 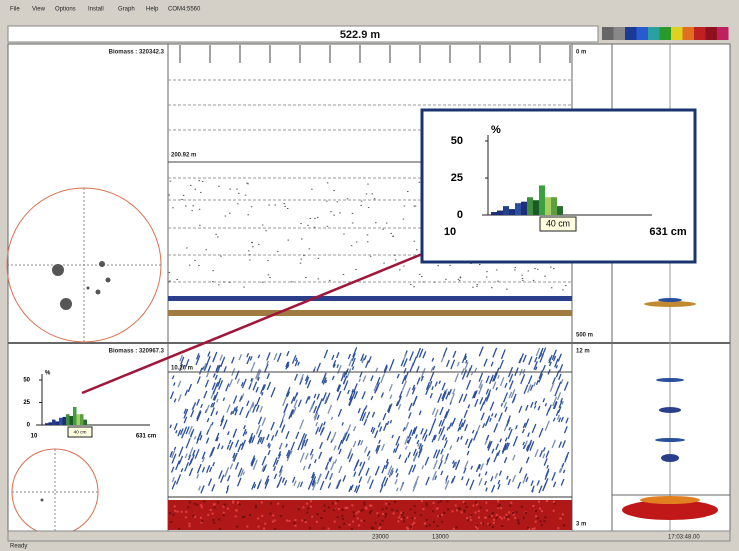 I want to click on menu-item: Graph, so click(x=126, y=10).